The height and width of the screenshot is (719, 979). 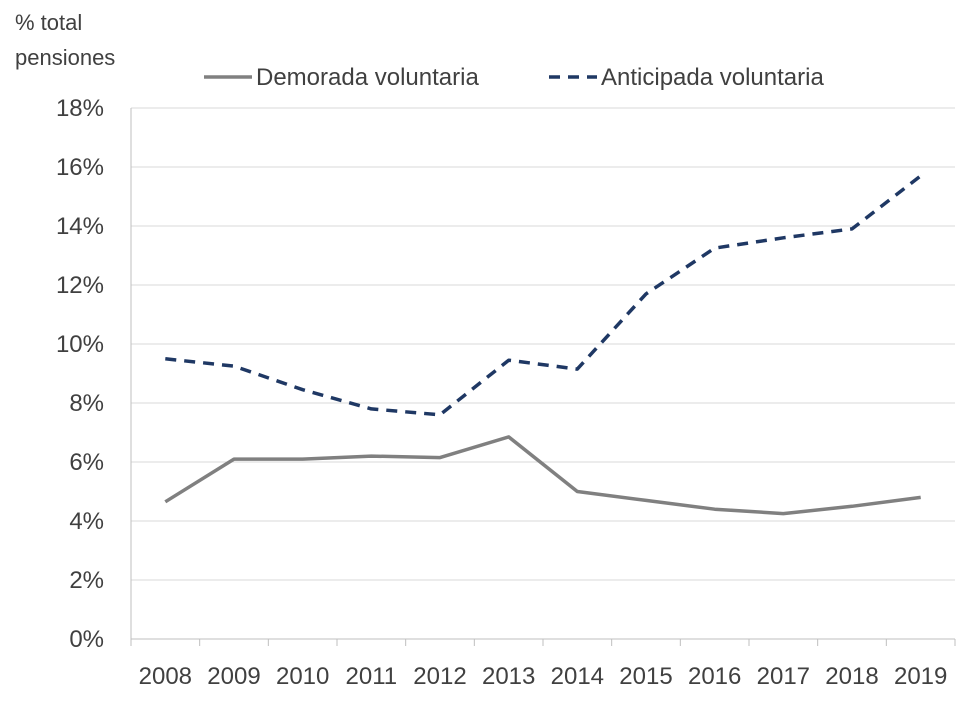 What do you see at coordinates (86, 403) in the screenshot?
I see `y-tick-label-4: 8%` at bounding box center [86, 403].